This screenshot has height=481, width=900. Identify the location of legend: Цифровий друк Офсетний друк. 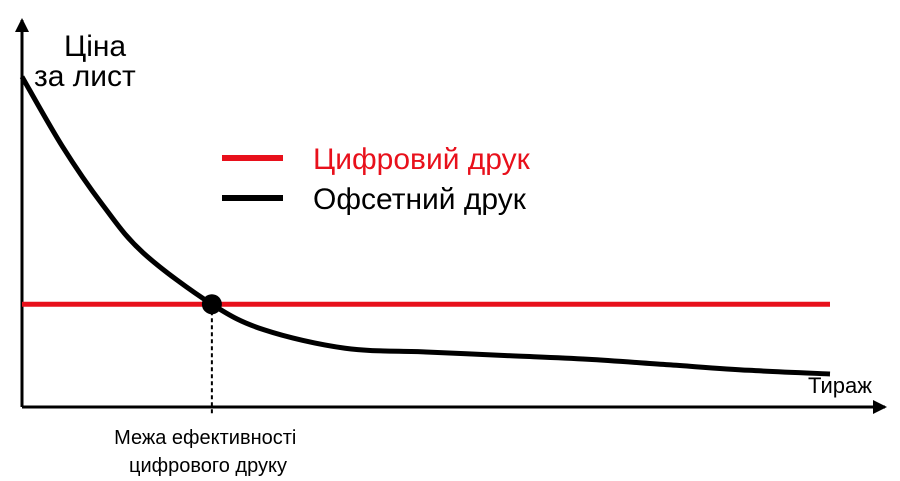
(376, 179).